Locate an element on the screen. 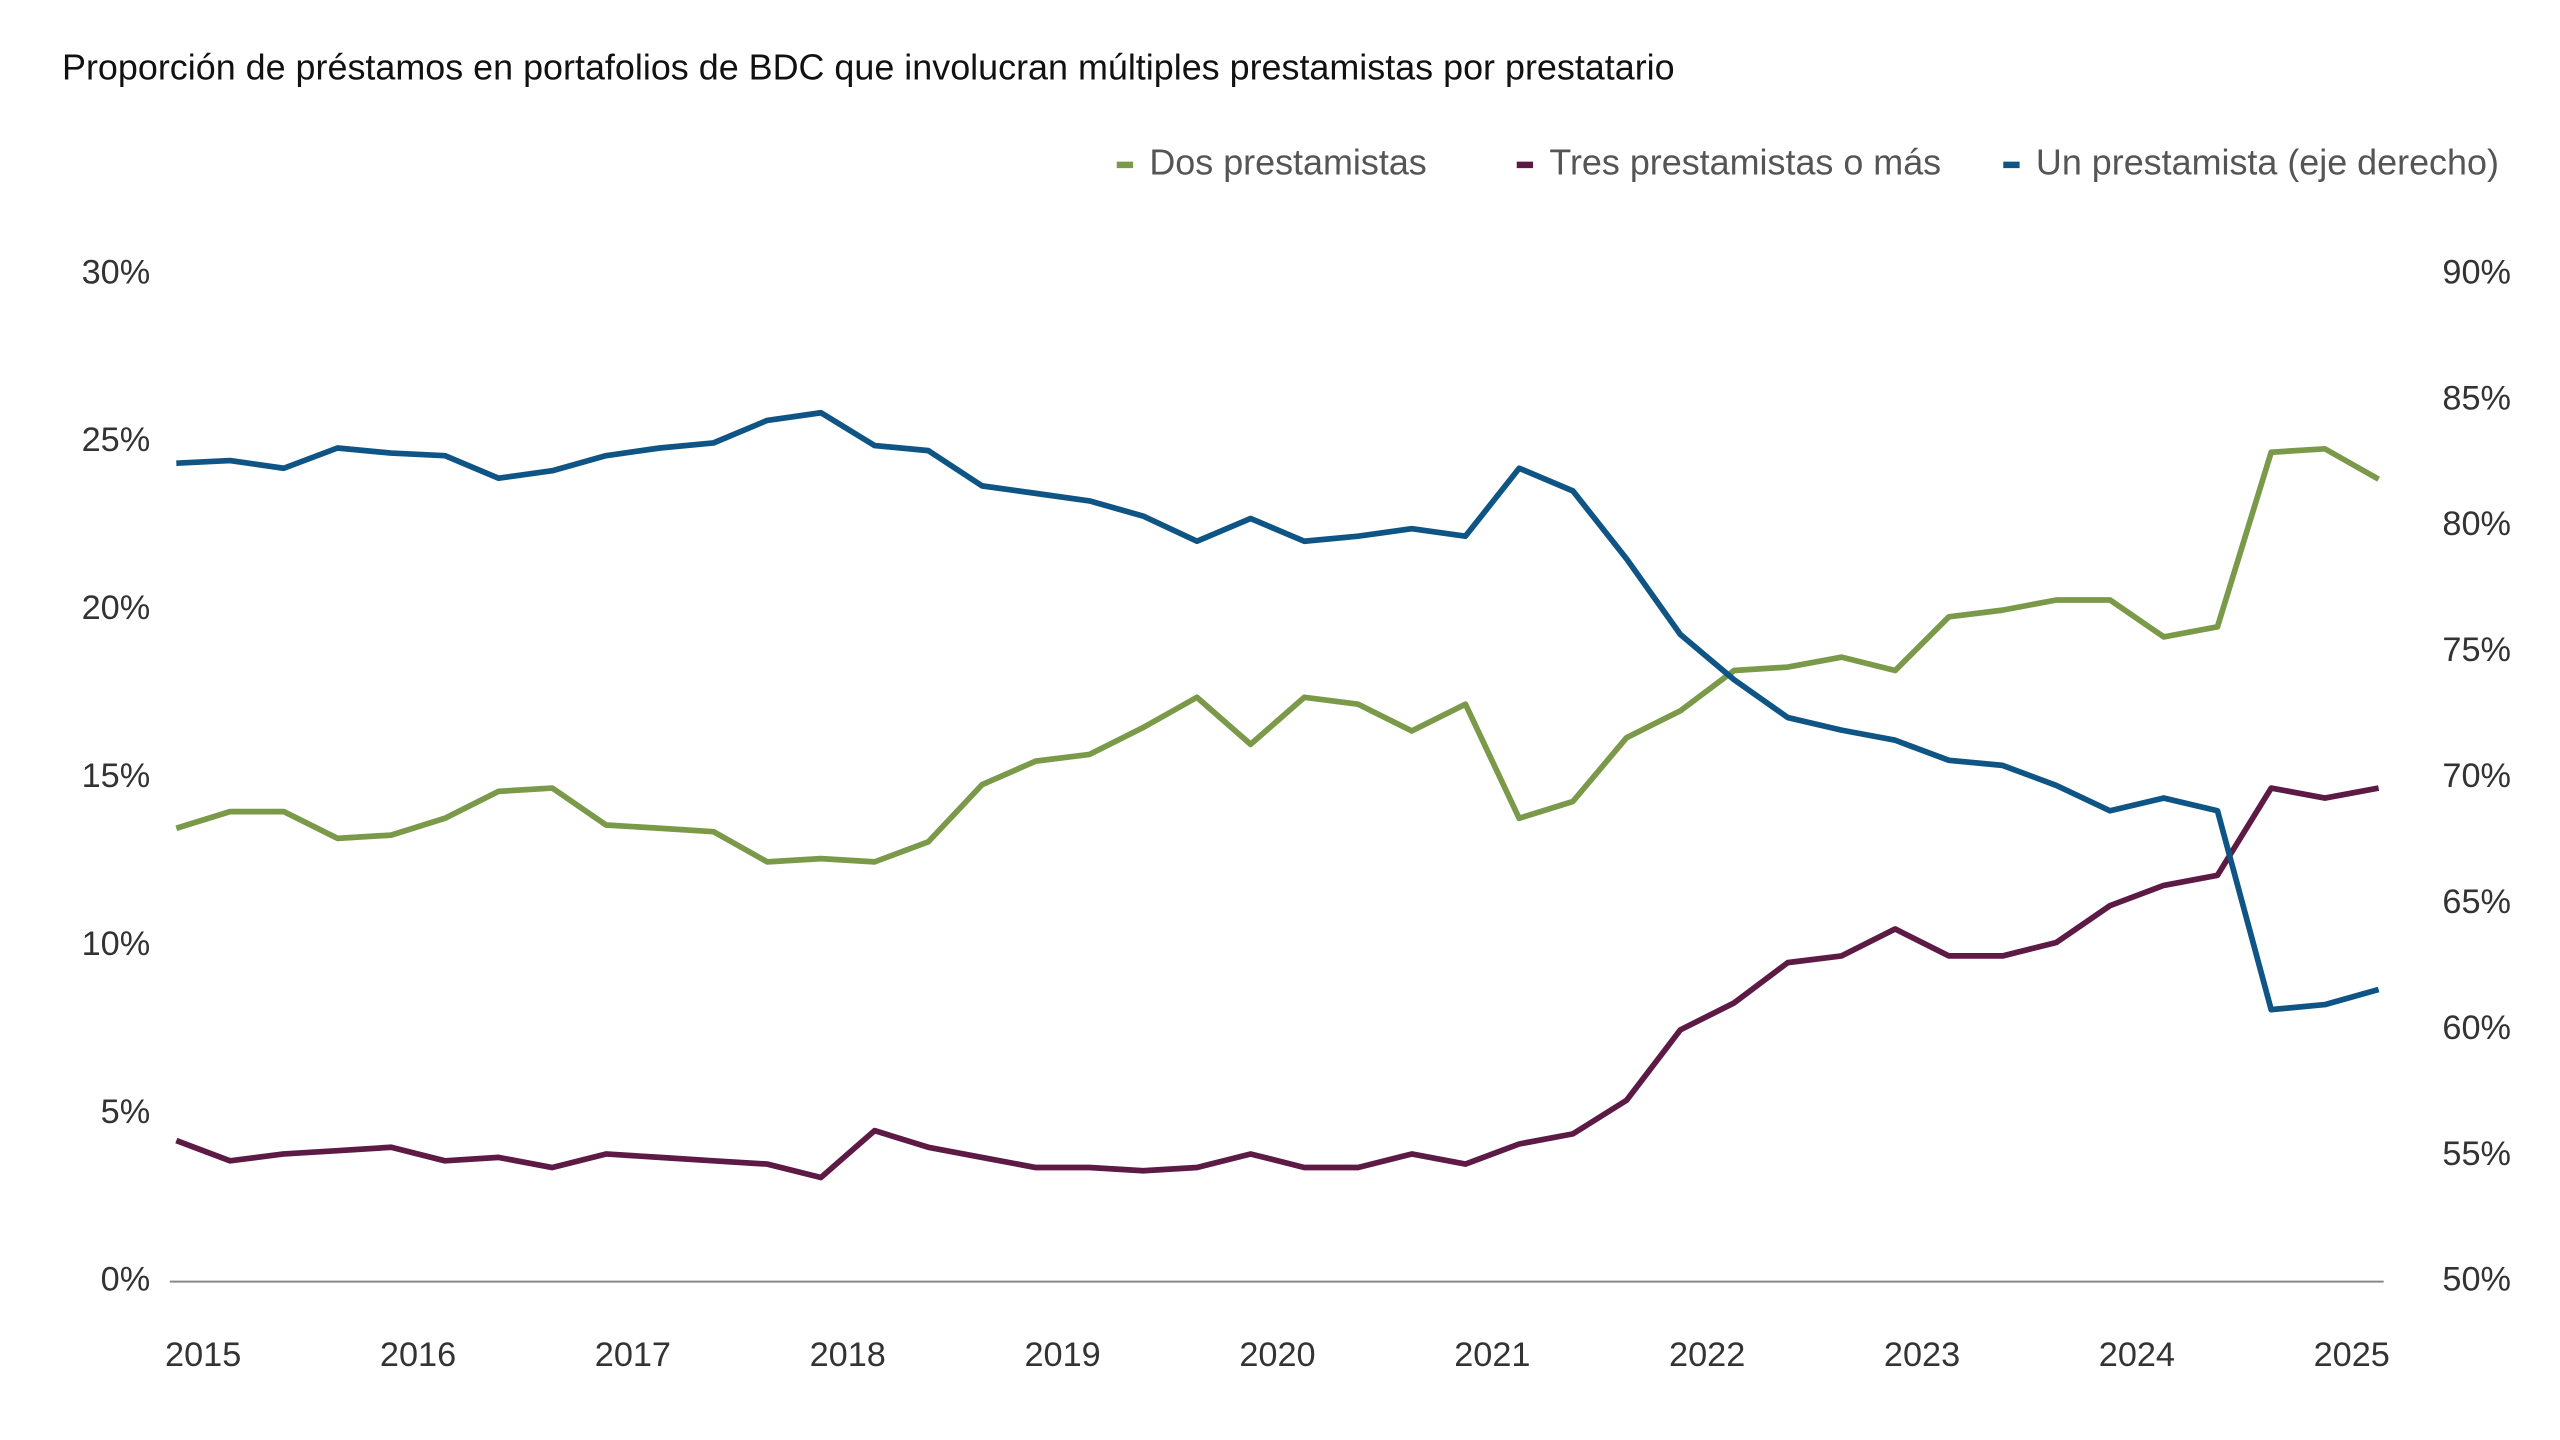 Image resolution: width=2560 pixels, height=1440 pixels. x-tick-label: 2018 is located at coordinates (848, 1355).